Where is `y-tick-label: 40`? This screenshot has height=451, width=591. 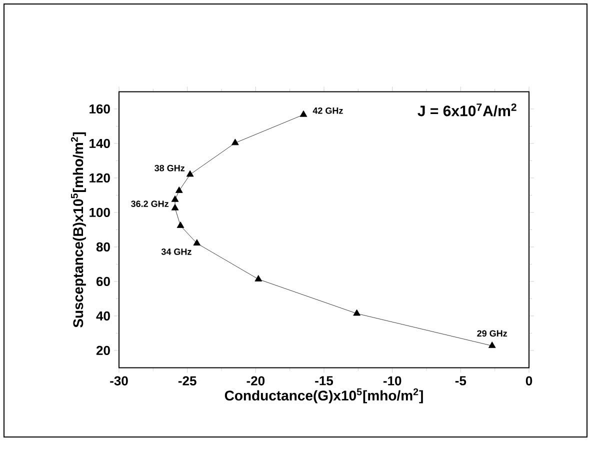 y-tick-label: 40 is located at coordinates (103, 316).